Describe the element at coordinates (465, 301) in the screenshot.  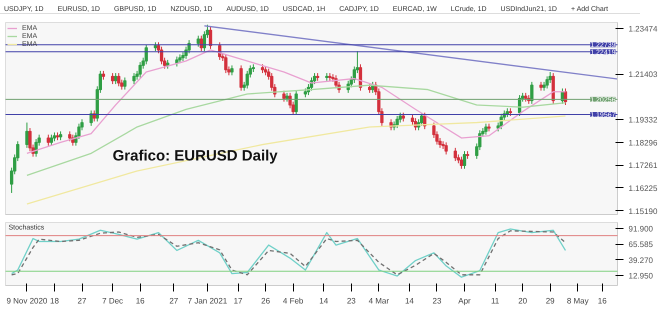
I see `x-tick-label: Apr` at that location.